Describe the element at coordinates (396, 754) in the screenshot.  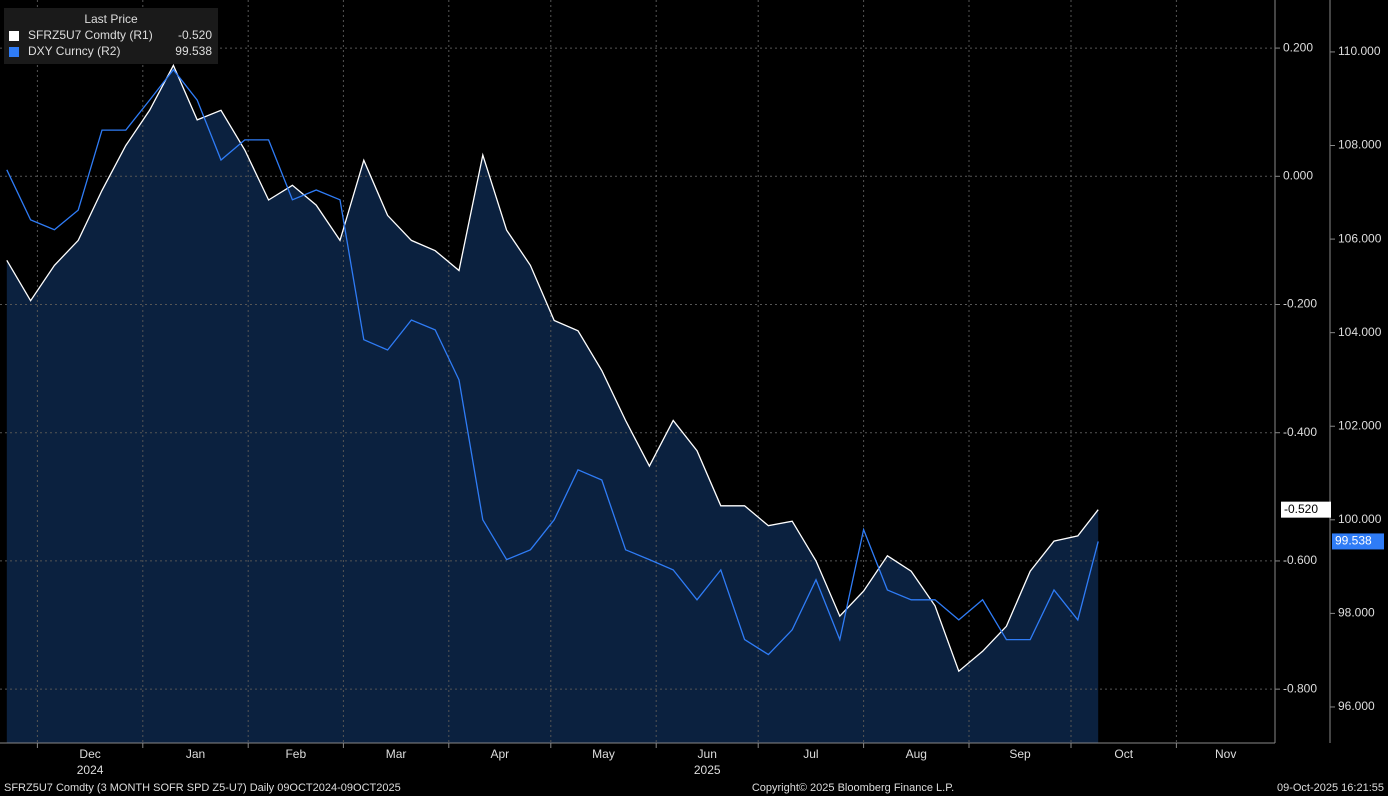
I see `x-tick-label: Mar` at that location.